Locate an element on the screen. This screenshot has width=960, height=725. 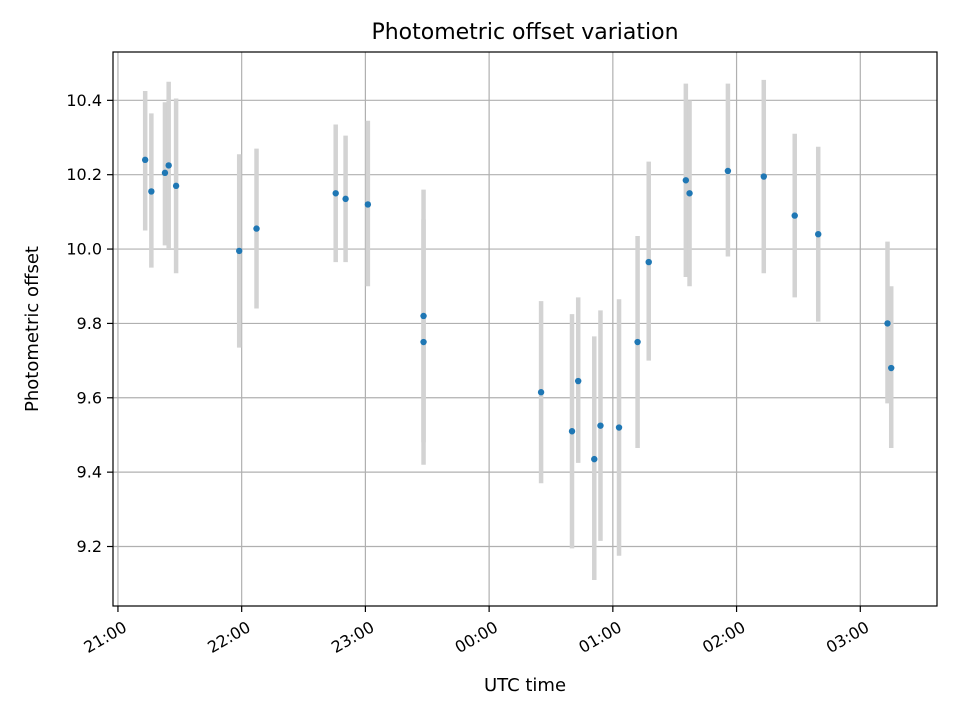
y-tick-label: 10.4 is located at coordinates (84, 100).